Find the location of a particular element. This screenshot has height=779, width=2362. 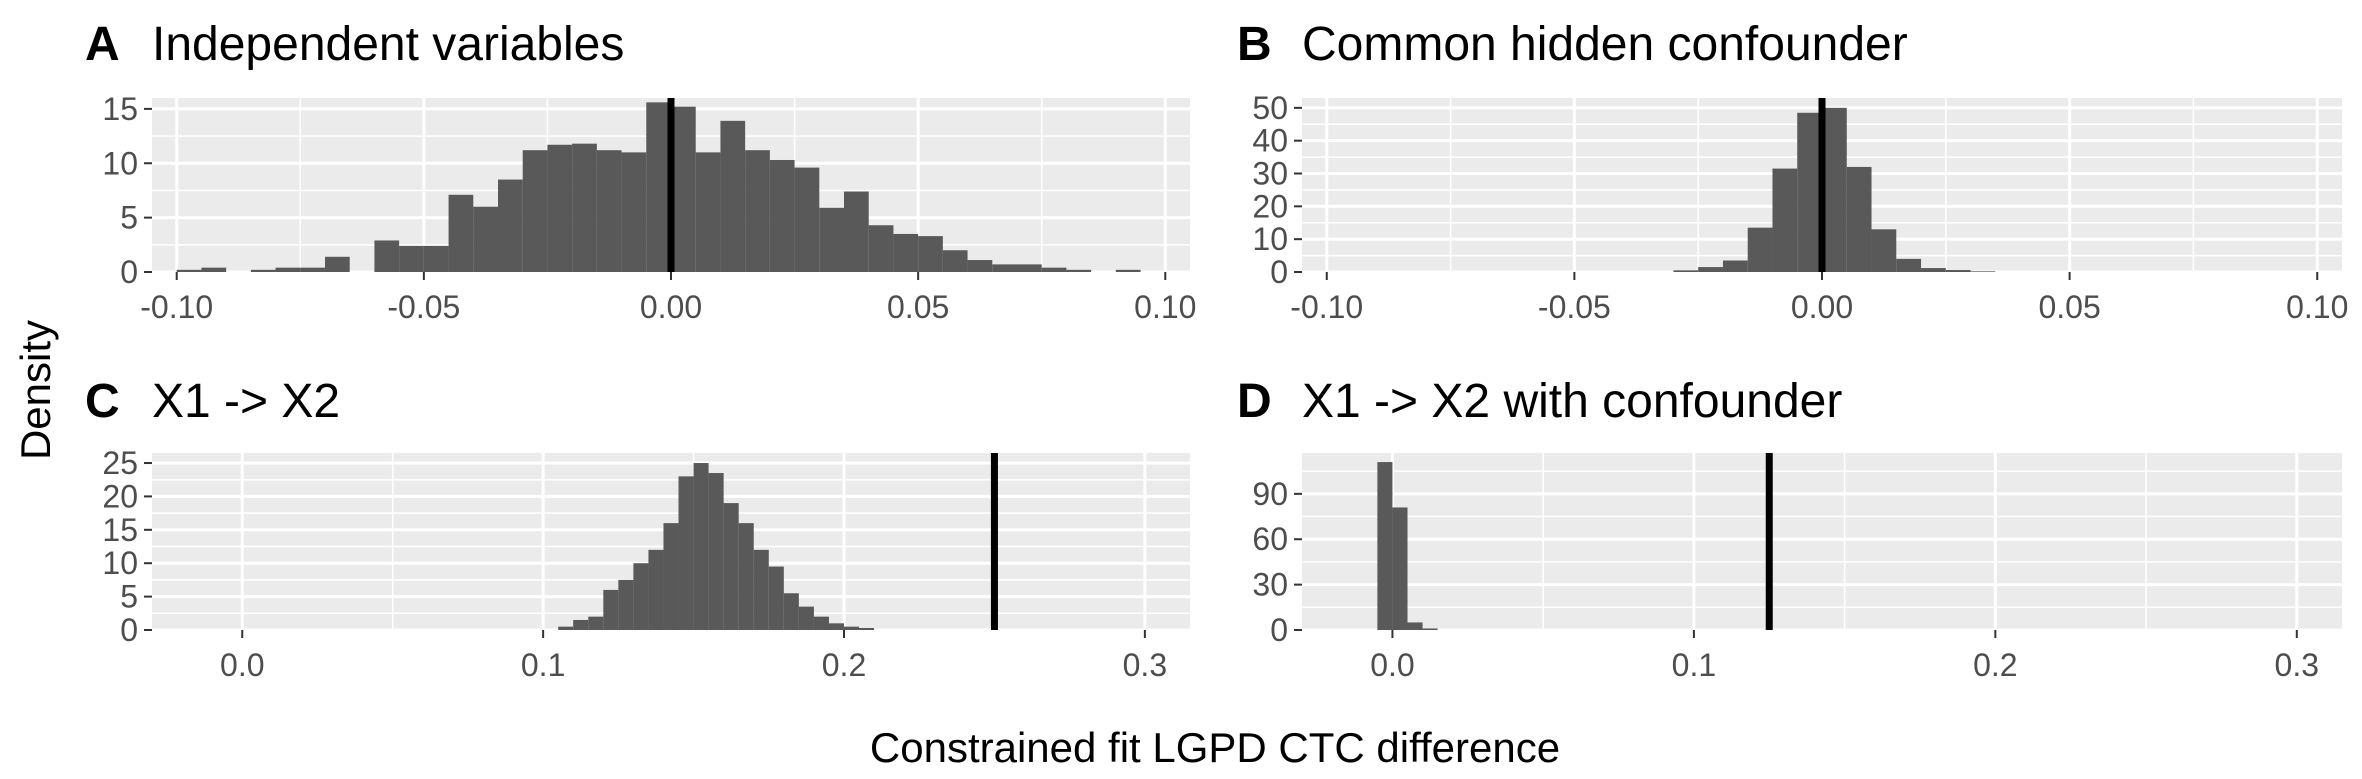

panel-b-y-tick-label: 10 is located at coordinates (1270, 239).